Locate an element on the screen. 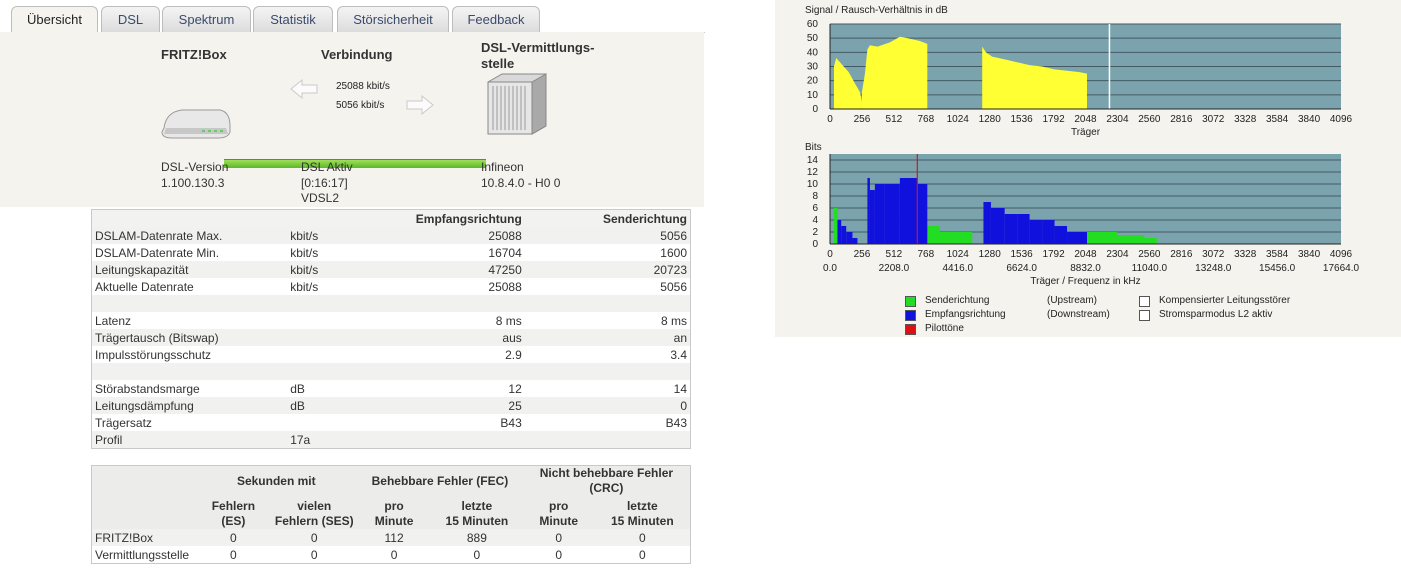  snr-chart-title: Signal / Rausch-Verhältnis in dB is located at coordinates (876, 10).